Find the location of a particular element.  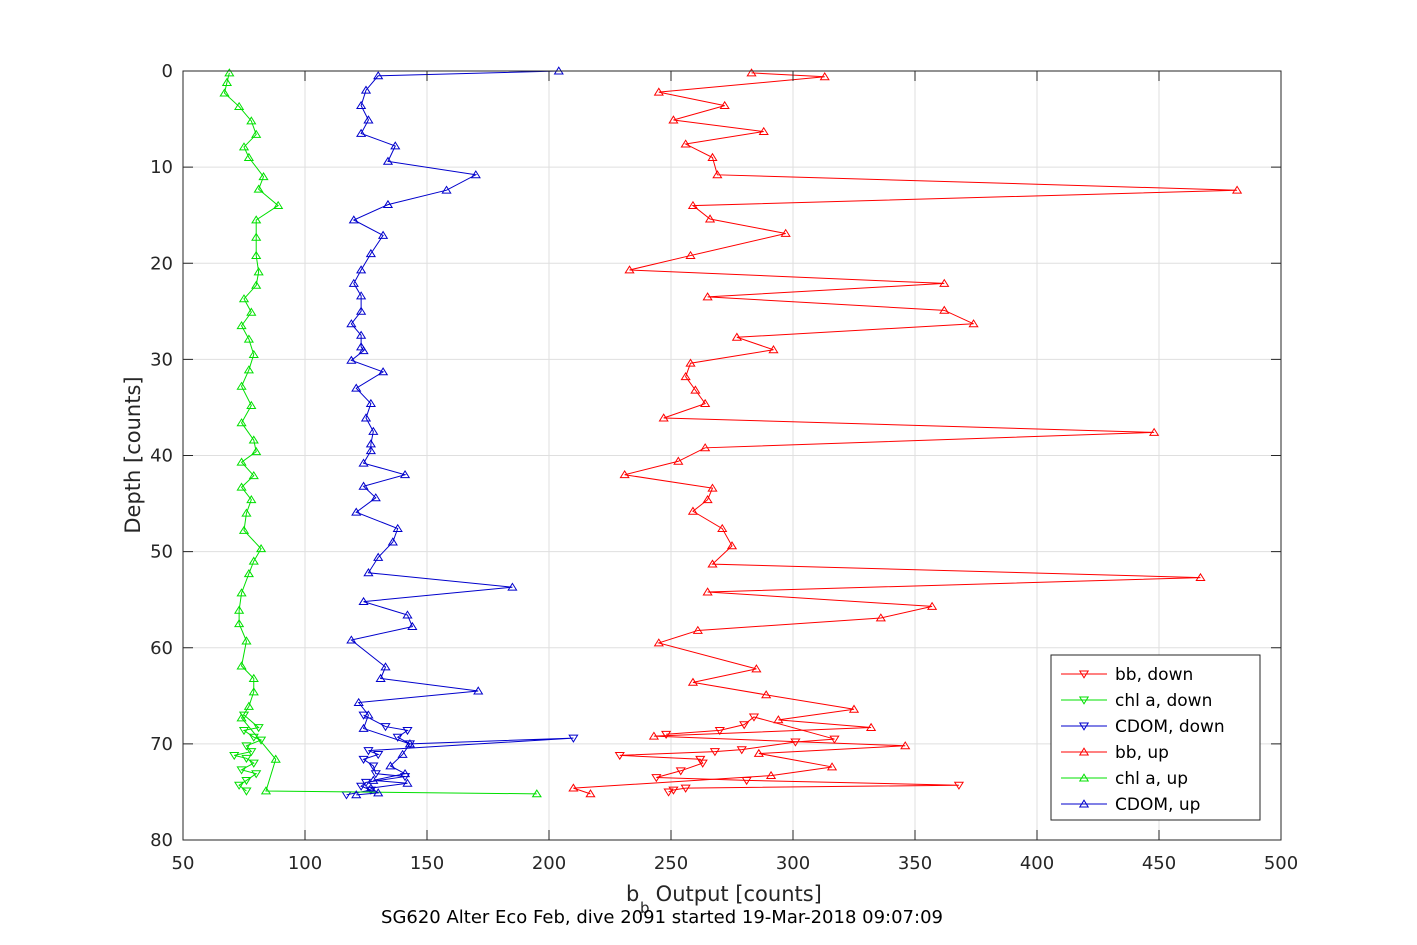

x-tick-label: 500 is located at coordinates (1281, 863).